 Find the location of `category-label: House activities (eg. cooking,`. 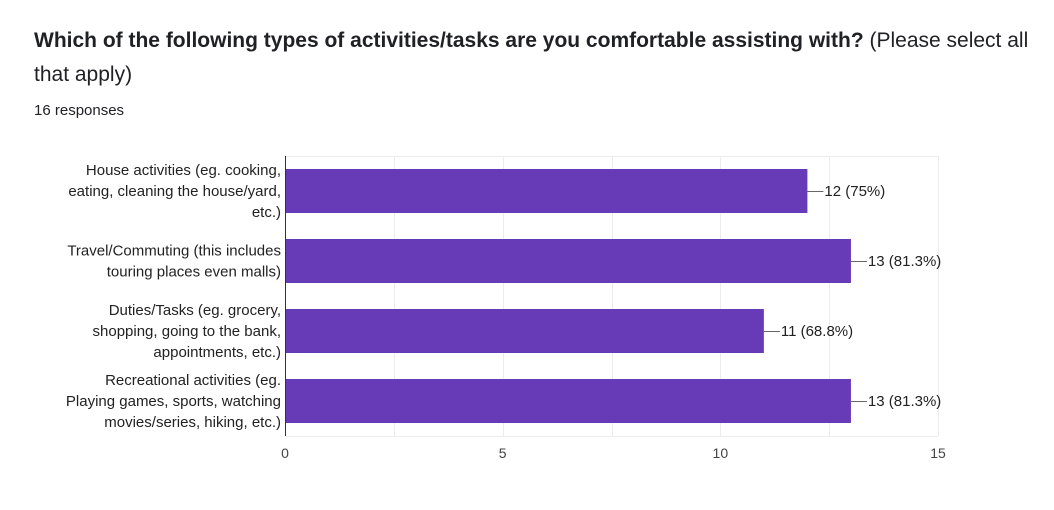

category-label: House activities (eg. cooking, is located at coordinates (183, 170).